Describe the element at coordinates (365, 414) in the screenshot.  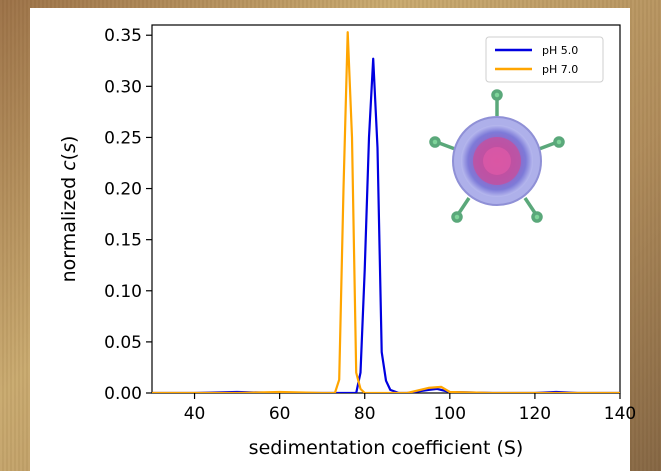
I see `x-tick-label: 80` at that location.